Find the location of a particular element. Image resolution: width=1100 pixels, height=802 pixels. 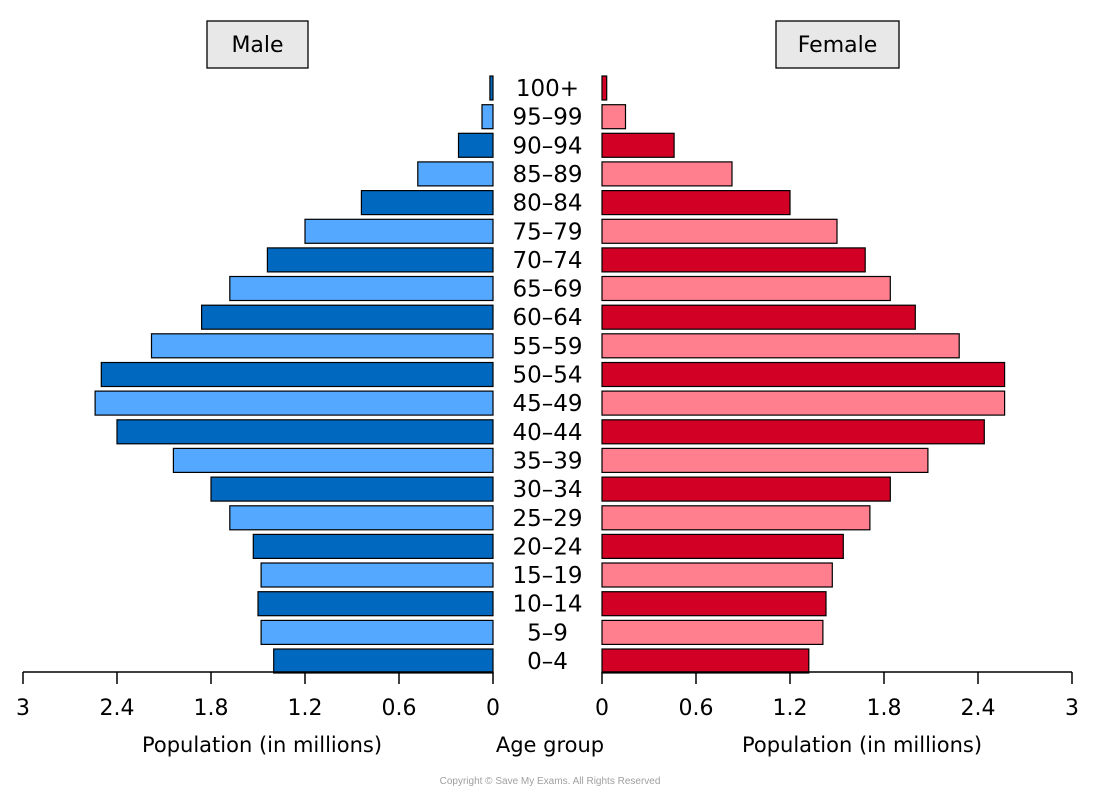

male-axis-title: Population (in millions) is located at coordinates (262, 745).